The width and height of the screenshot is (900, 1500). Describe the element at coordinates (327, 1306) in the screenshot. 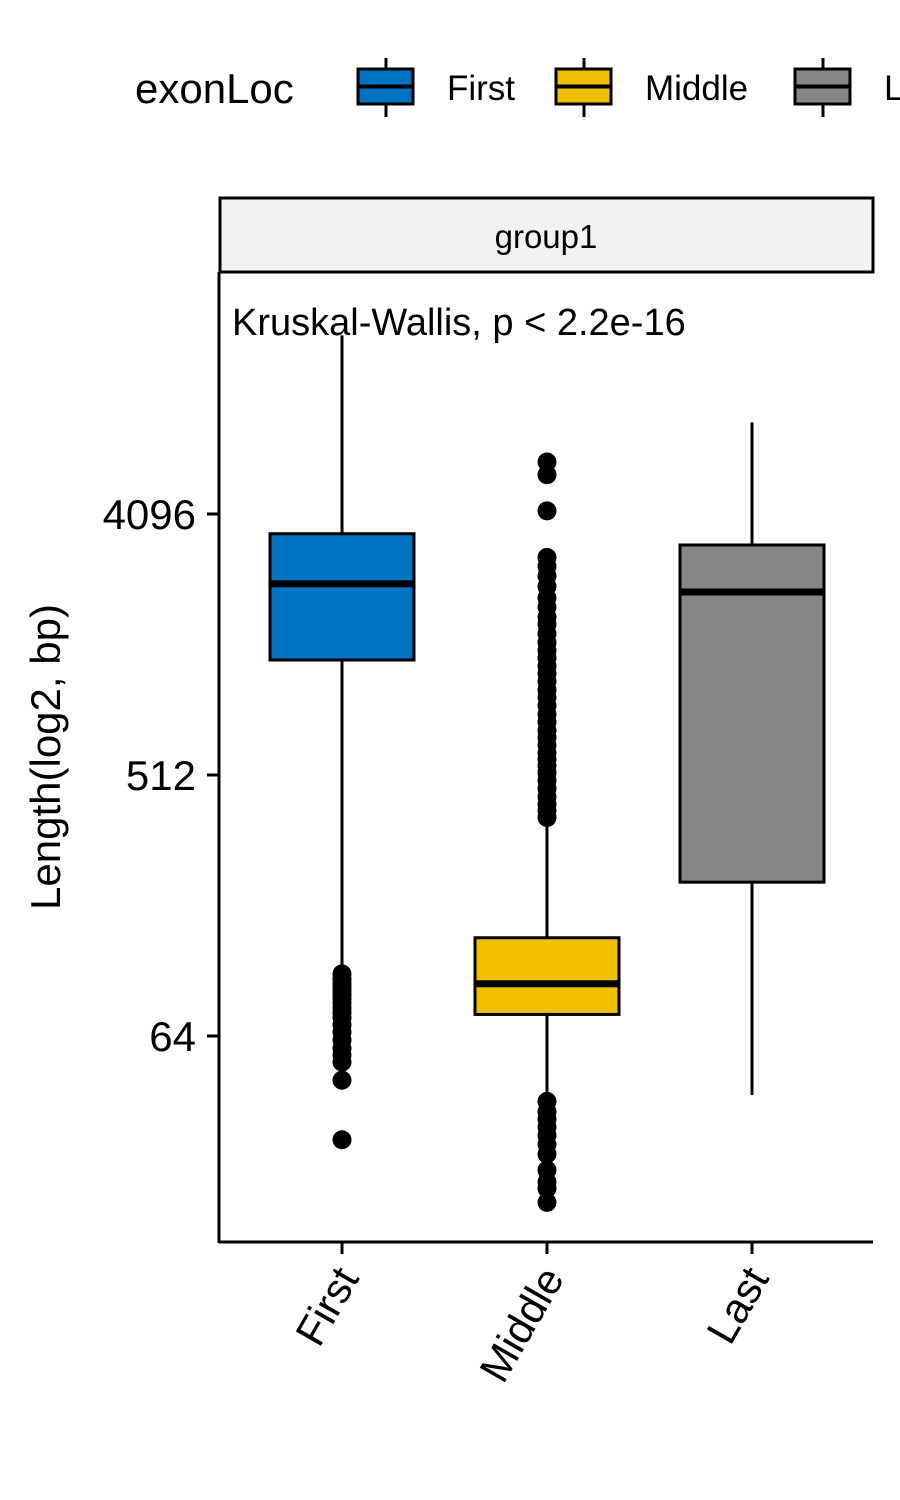

I see `x-tick-label-first: First` at that location.